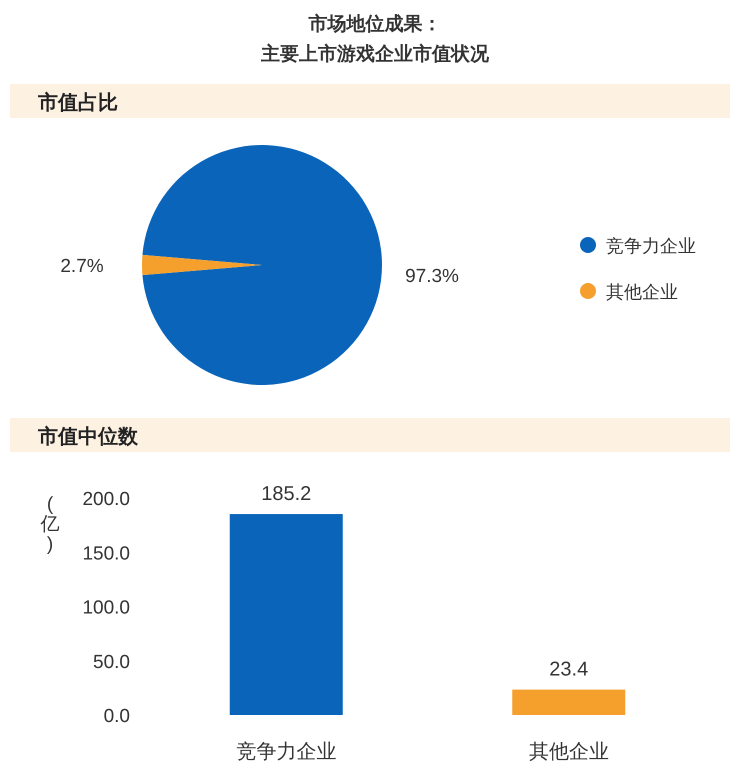 This screenshot has width=750, height=782. What do you see at coordinates (432, 276) in the screenshot?
I see `data-label: 97.3%` at bounding box center [432, 276].